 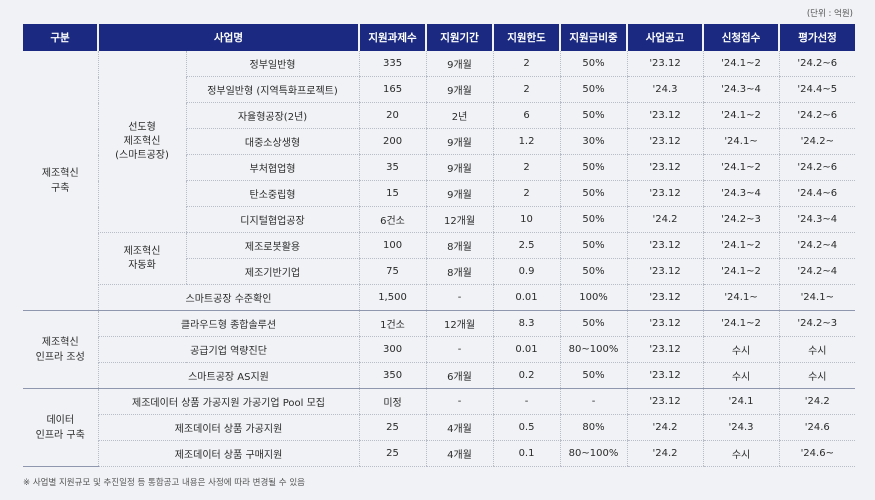 I want to click on program-name: 정부일반형, so click(x=272, y=64).